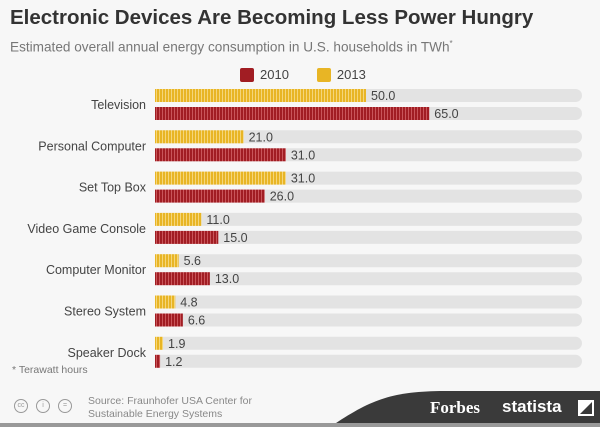  What do you see at coordinates (455, 407) in the screenshot?
I see `forbes-logo: Forbes` at bounding box center [455, 407].